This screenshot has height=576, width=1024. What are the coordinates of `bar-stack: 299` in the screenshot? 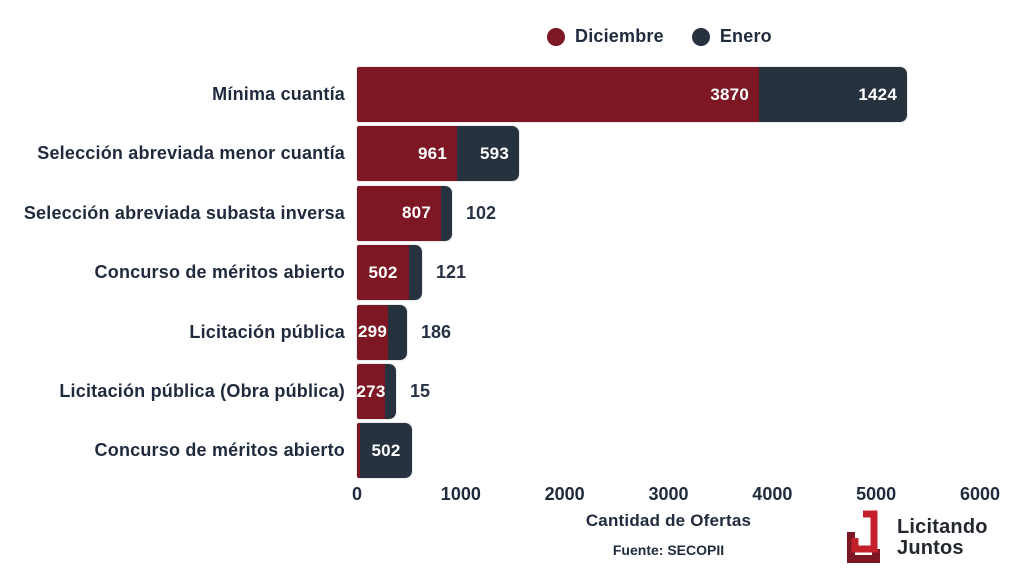 It's located at (382, 332).